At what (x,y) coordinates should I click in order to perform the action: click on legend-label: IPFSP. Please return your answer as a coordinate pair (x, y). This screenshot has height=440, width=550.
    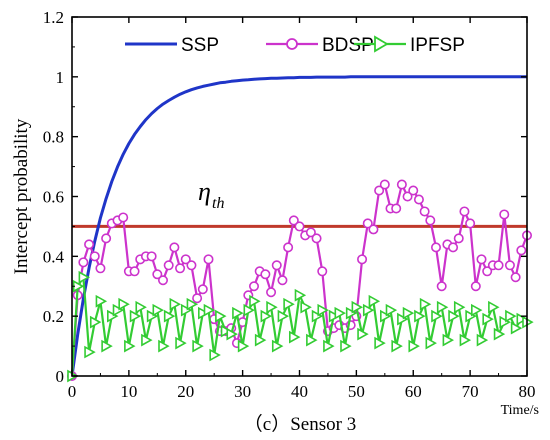
    Looking at the image, I should click on (437, 45).